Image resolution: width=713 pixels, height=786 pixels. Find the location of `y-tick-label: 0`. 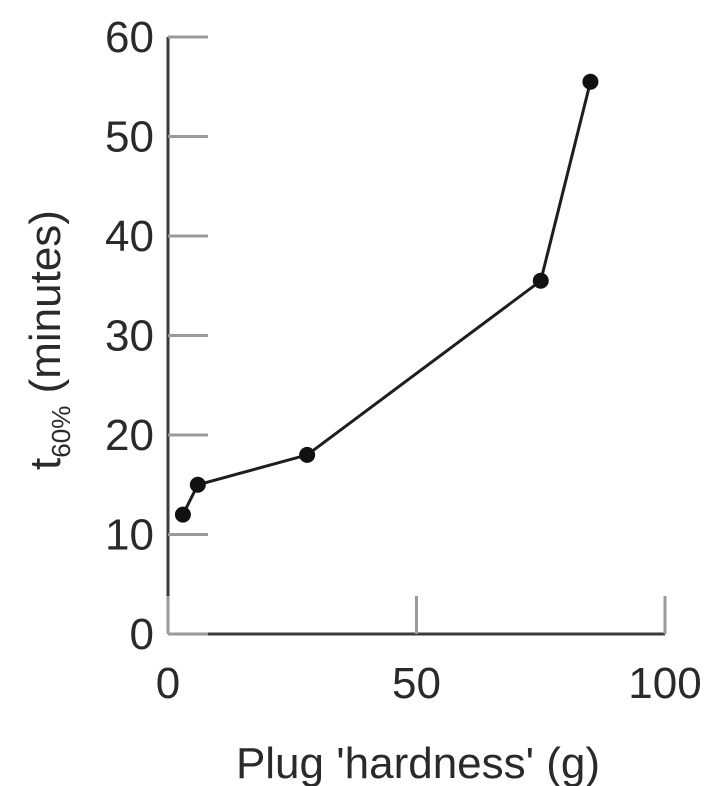

y-tick-label: 0 is located at coordinates (142, 634).